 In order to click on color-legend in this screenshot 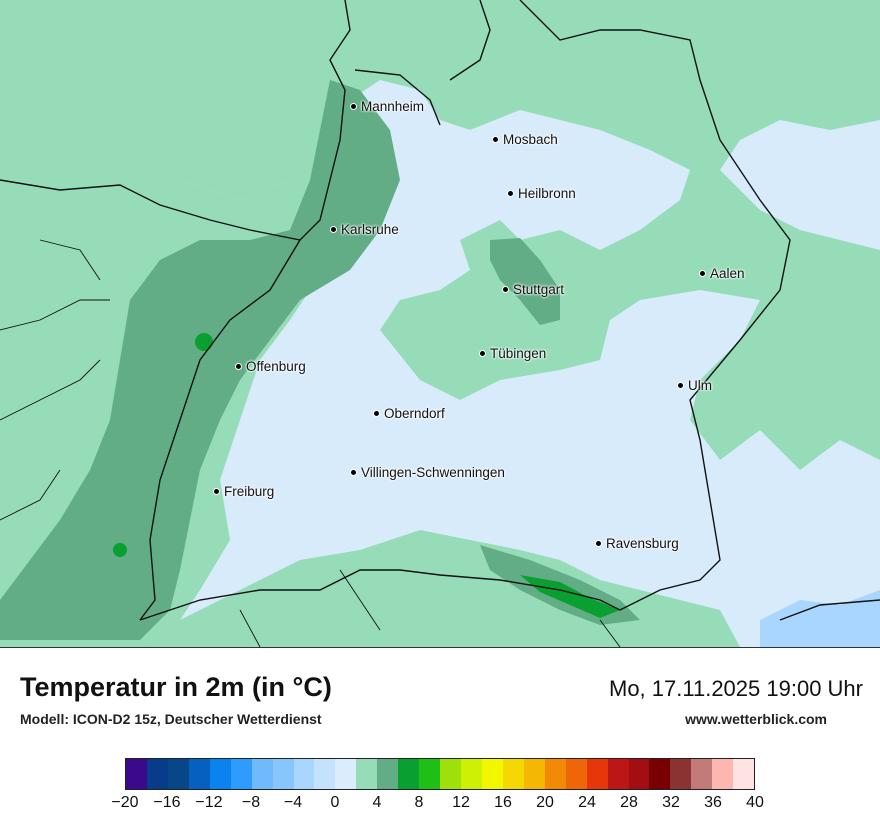, I will do `click(440, 774)`.